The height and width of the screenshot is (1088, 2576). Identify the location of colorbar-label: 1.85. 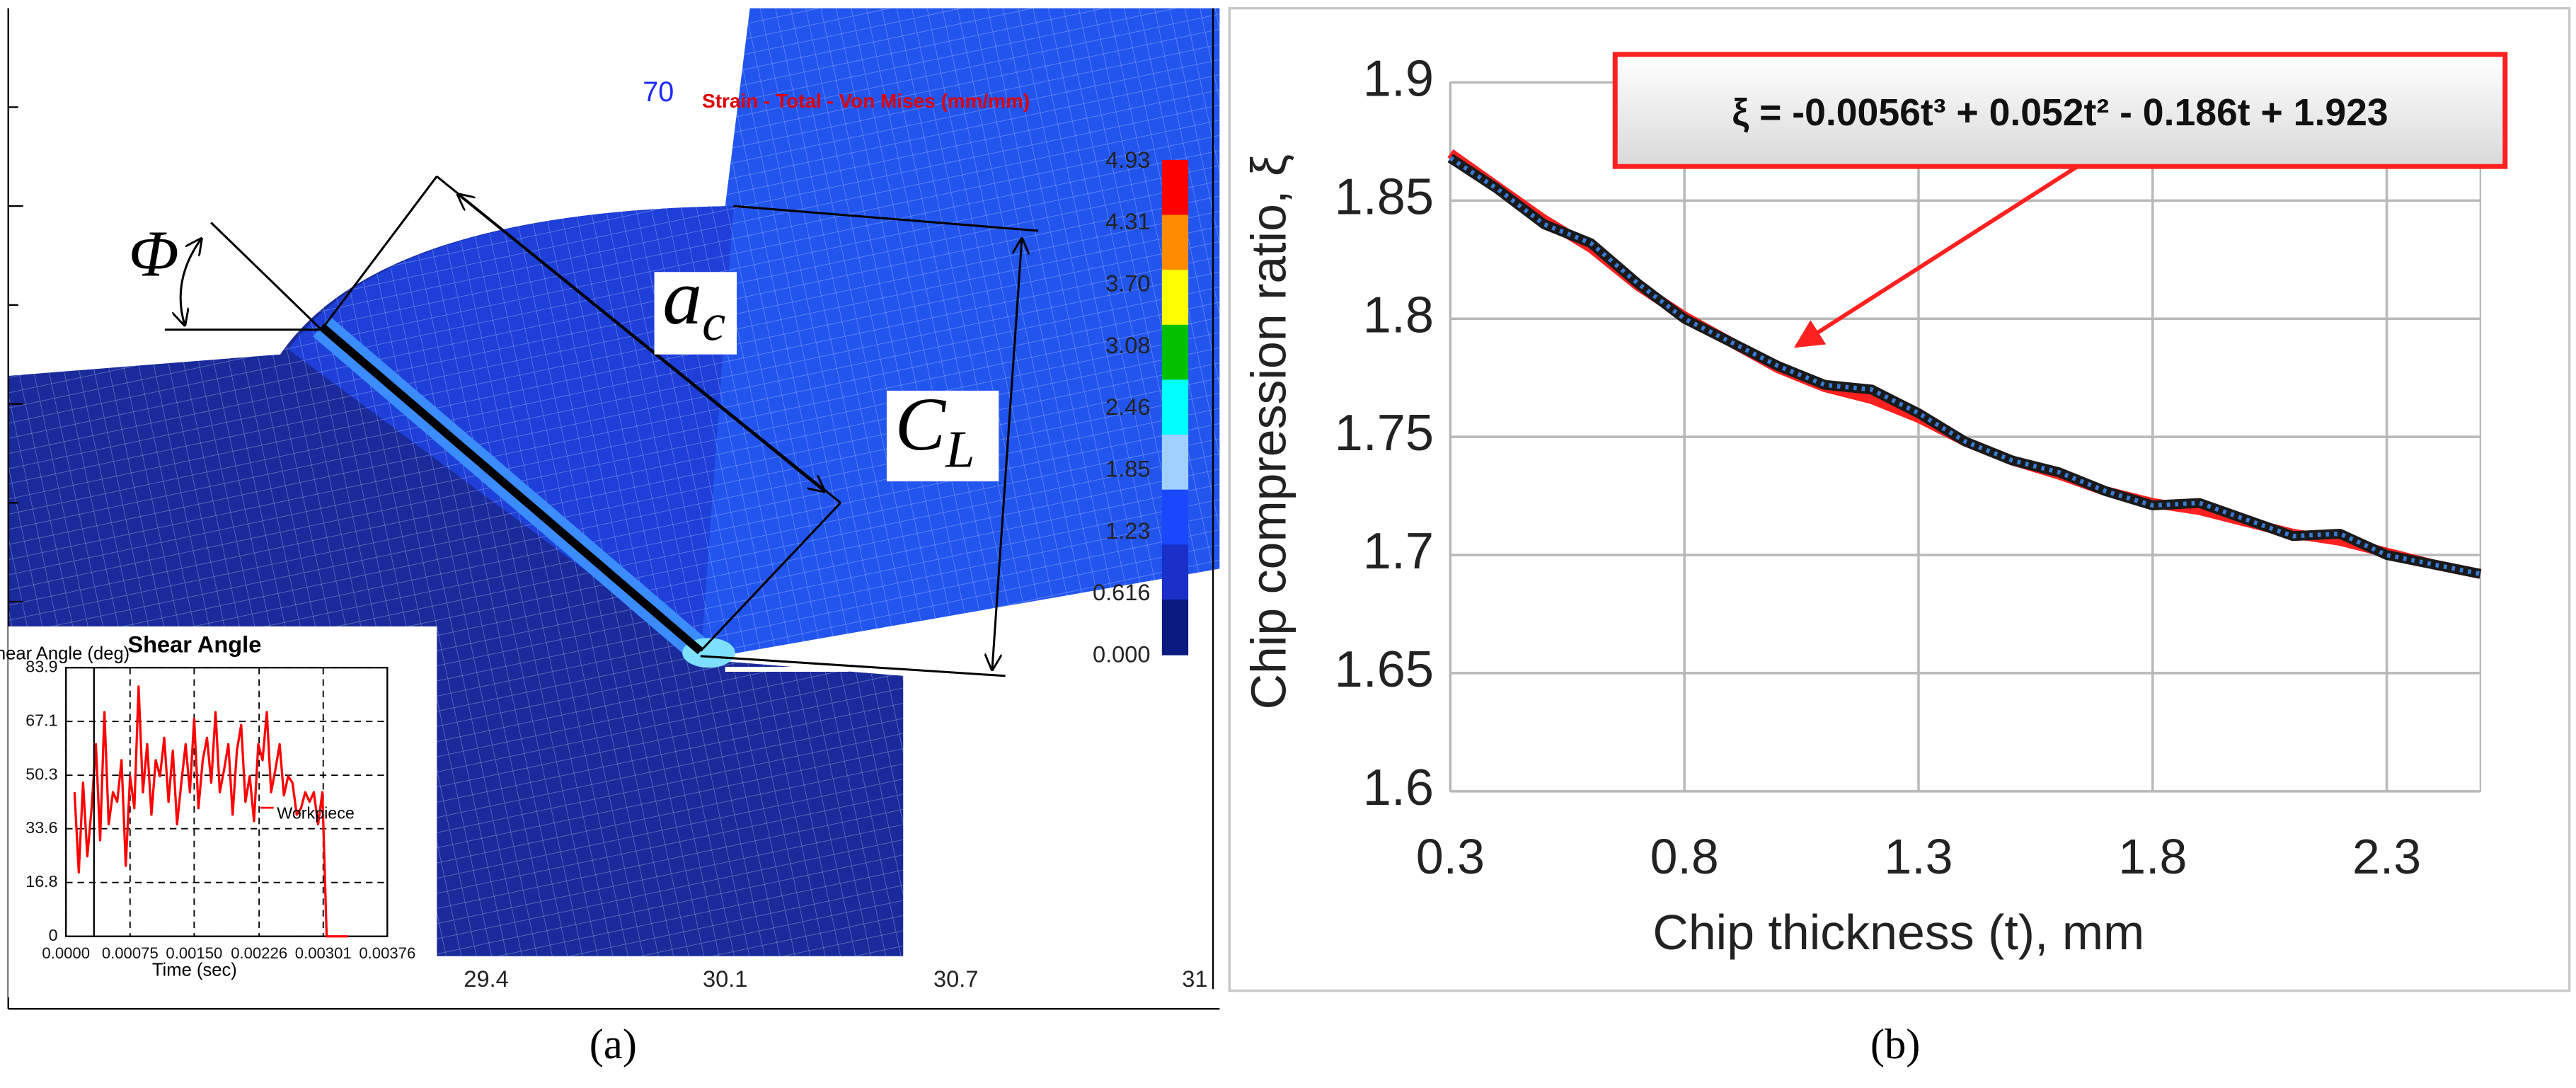
(1127, 468).